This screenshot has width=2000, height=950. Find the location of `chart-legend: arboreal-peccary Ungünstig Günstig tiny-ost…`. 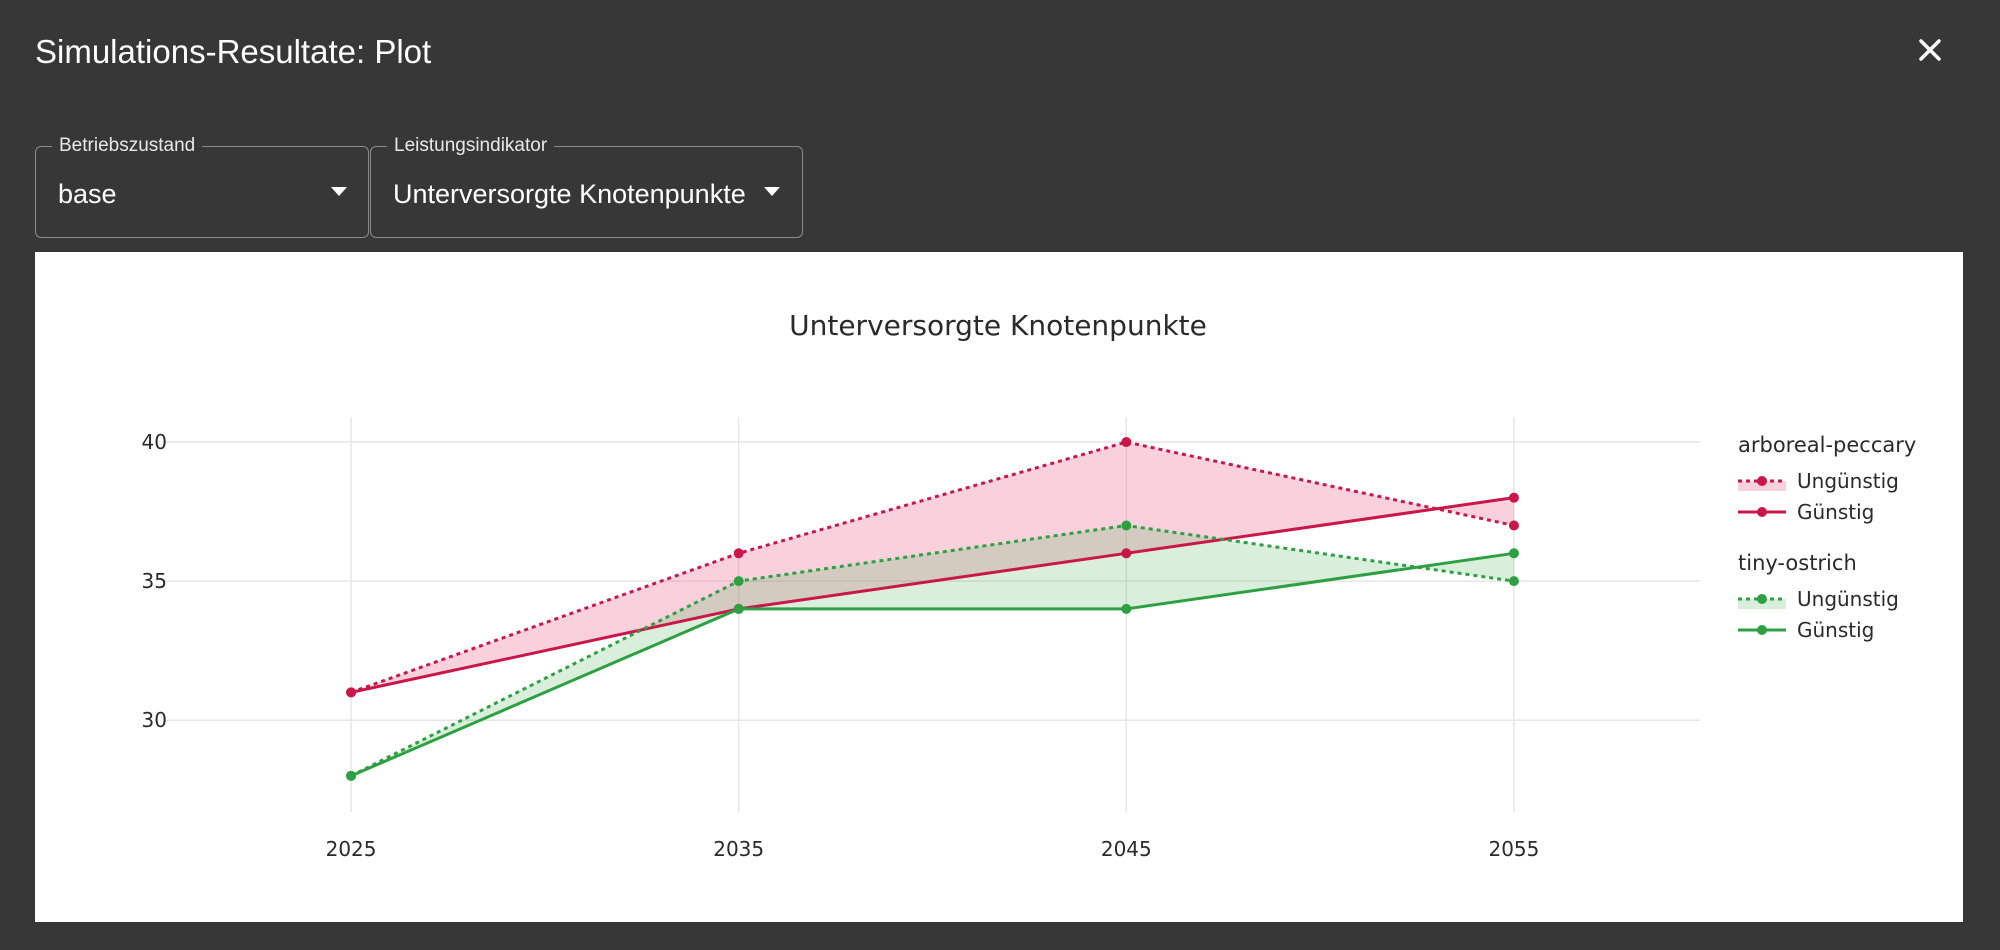

chart-legend: arboreal-peccary Ungünstig Günstig tiny-ost… is located at coordinates (1827, 537).